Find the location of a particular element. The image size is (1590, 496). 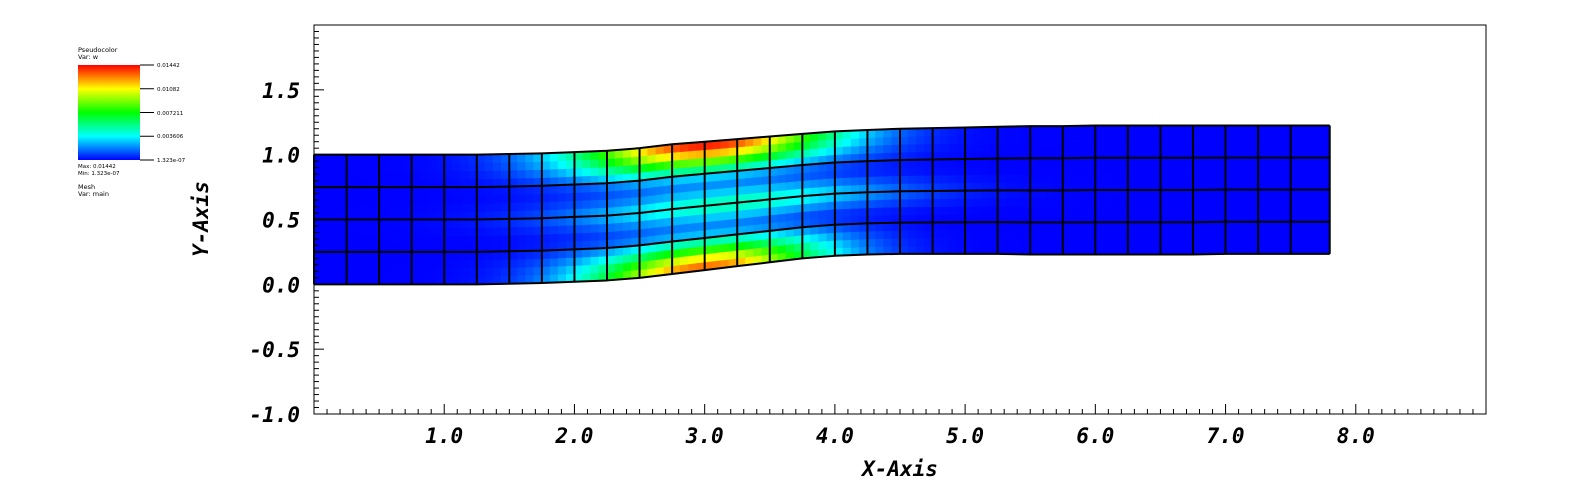

mesh-line is located at coordinates (822, 236).